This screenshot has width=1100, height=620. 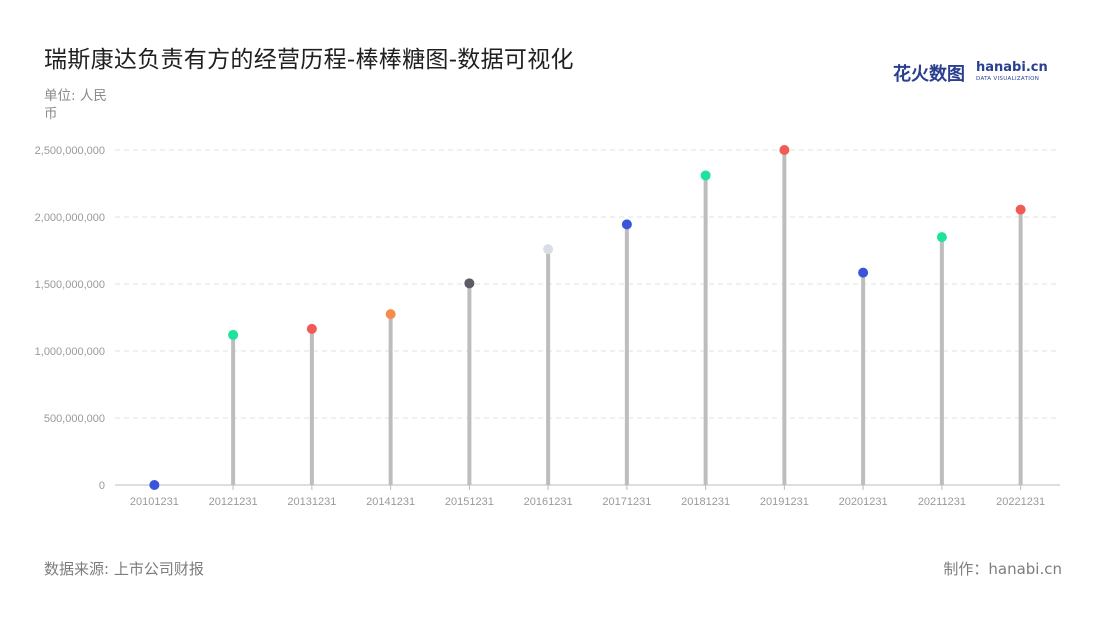 What do you see at coordinates (233, 502) in the screenshot?
I see `x-tick-label: 20121231` at bounding box center [233, 502].